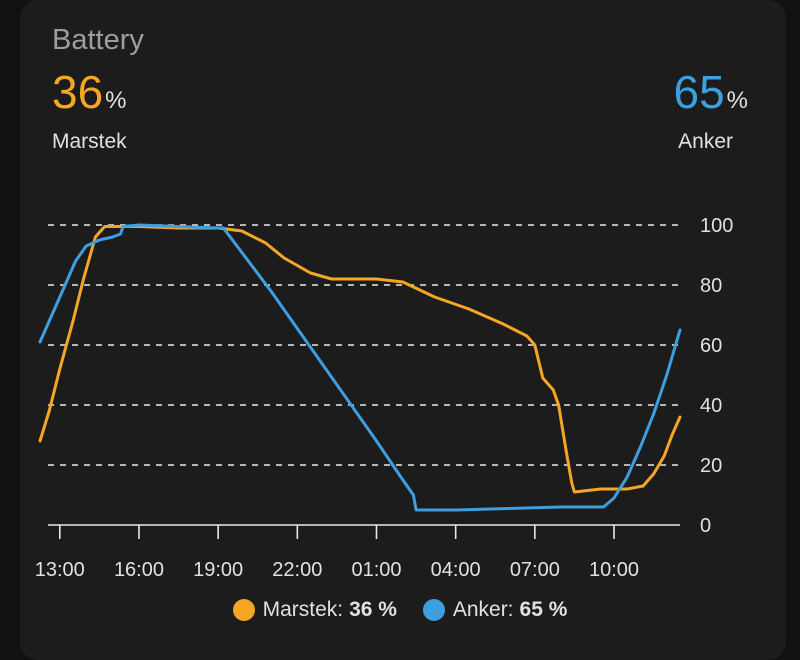 Image resolution: width=800 pixels, height=660 pixels. Describe the element at coordinates (711, 286) in the screenshot. I see `y-tick-label-80: 80` at that location.